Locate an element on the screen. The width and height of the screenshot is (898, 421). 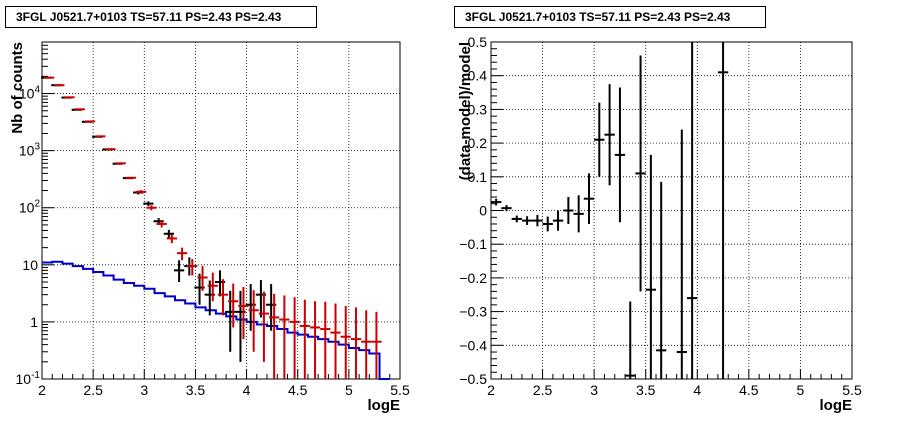
y-tick-label: −0.3 is located at coordinates (473, 312).